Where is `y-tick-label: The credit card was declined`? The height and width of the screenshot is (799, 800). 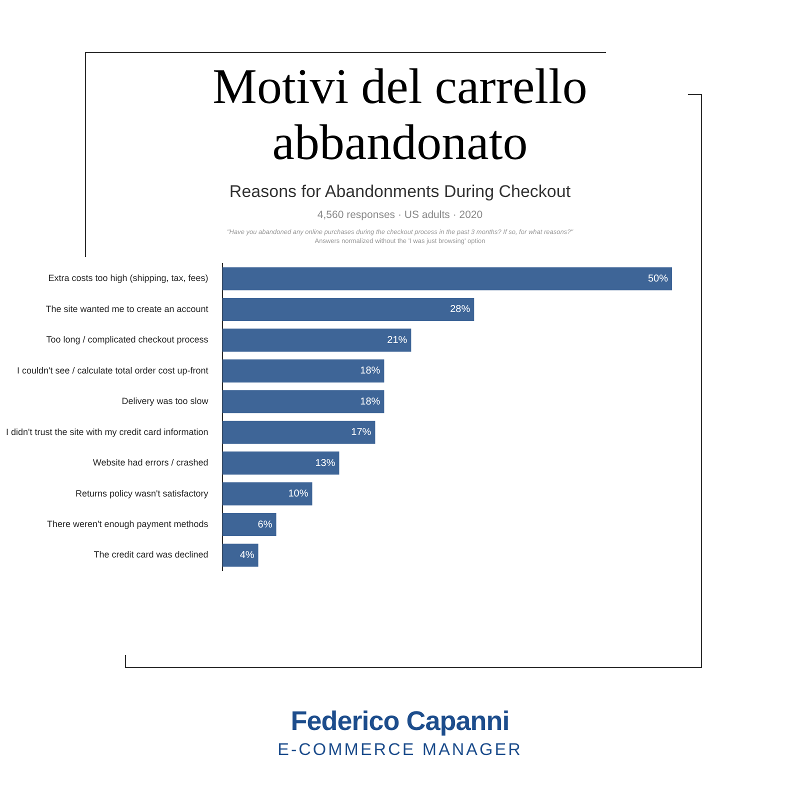
y-tick-label: The credit card was declined is located at coordinates (151, 555).